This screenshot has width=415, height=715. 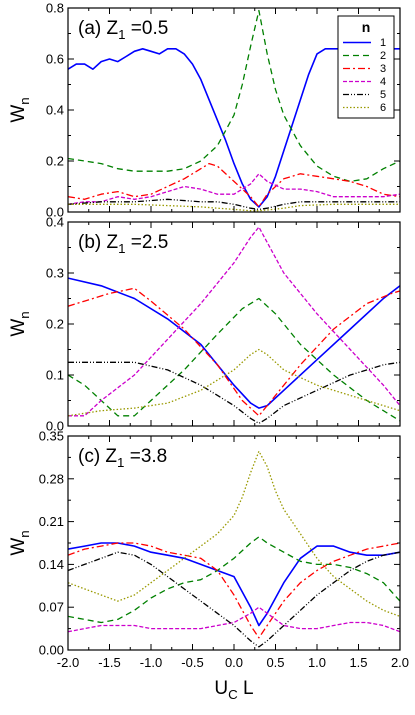 What do you see at coordinates (383, 43) in the screenshot?
I see `legend-label-1: 1` at bounding box center [383, 43].